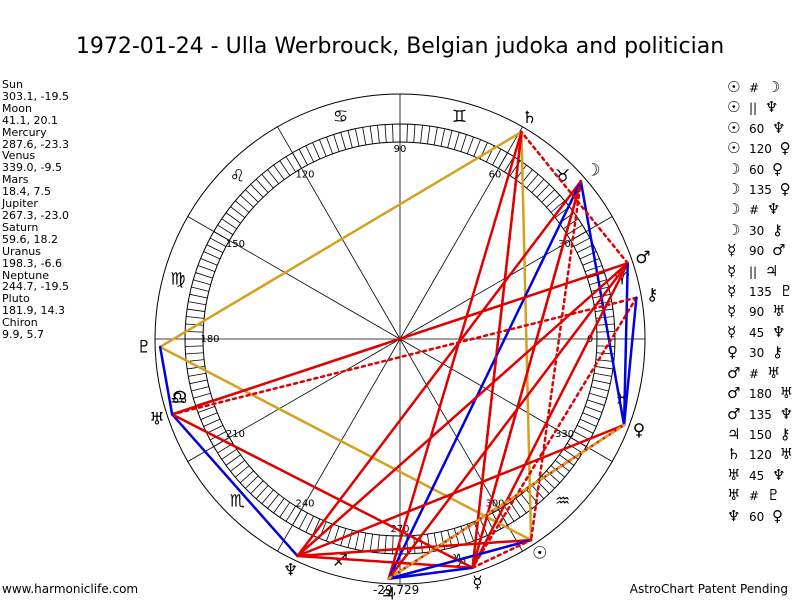 Image resolution: width=800 pixels, height=600 pixels. I want to click on degree-label: 330, so click(564, 434).